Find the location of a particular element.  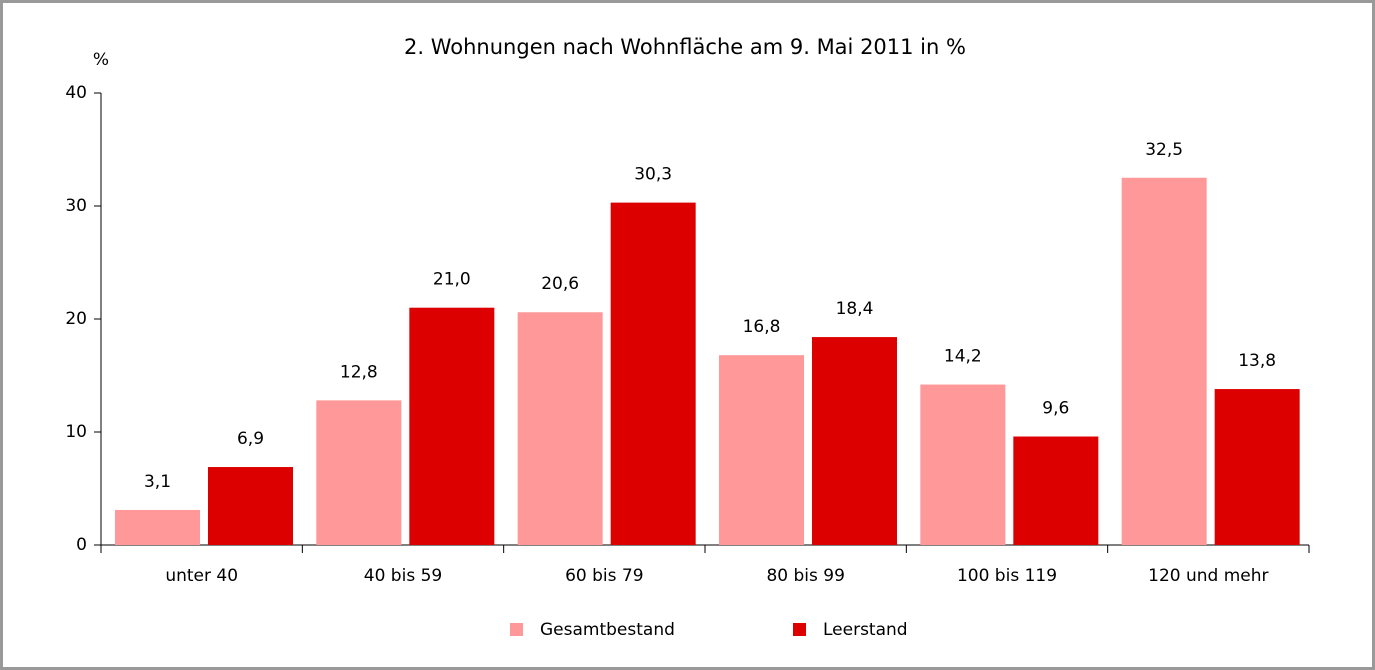

x-tick-label: 80 bis 99 is located at coordinates (805, 576).